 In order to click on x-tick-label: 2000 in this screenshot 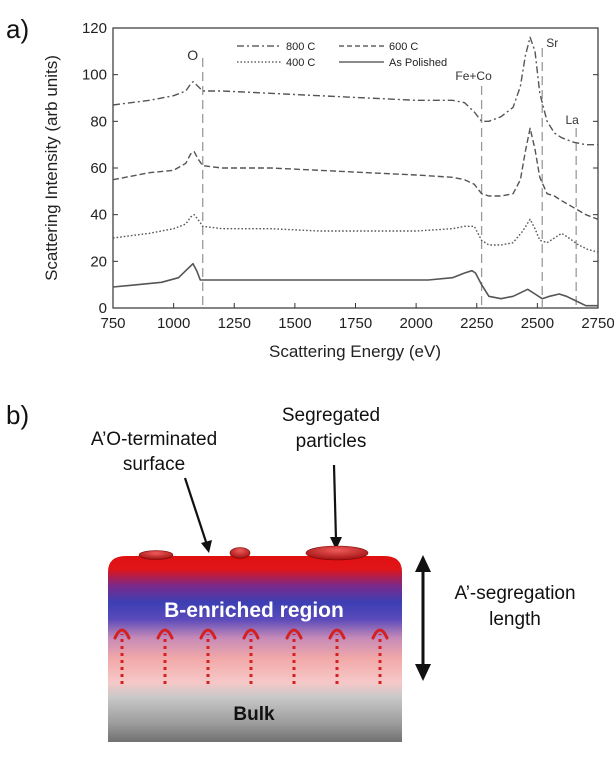, I will do `click(415, 323)`.